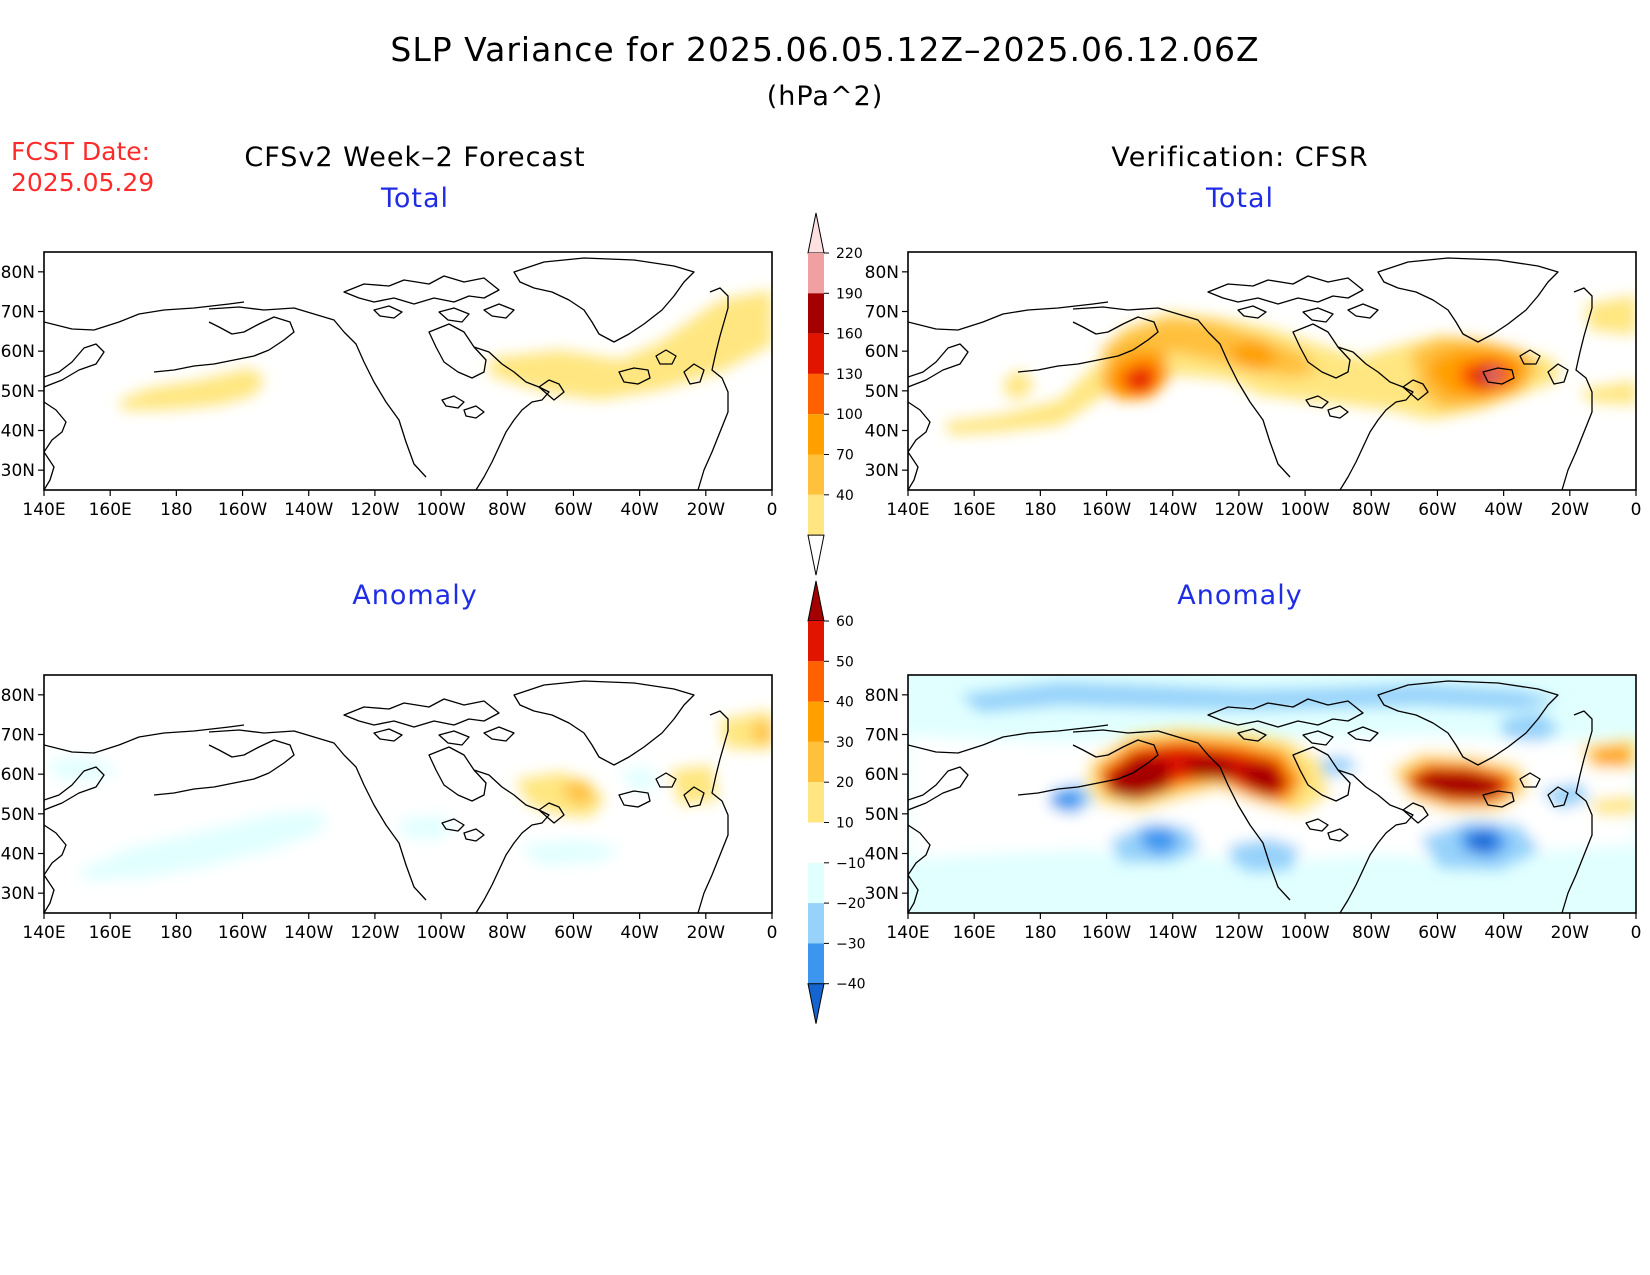 This screenshot has width=1650, height=1275. I want to click on total-colorbar-label: 220, so click(849, 254).